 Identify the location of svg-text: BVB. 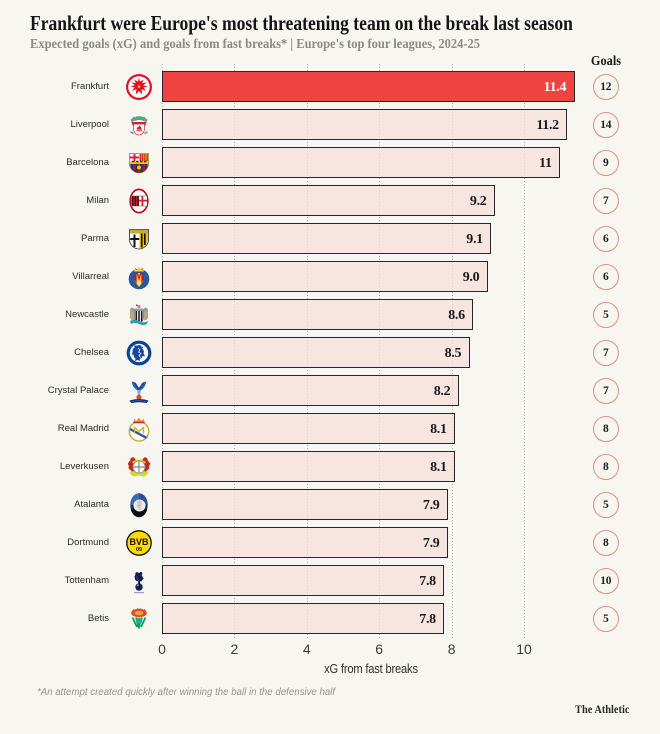
(139, 542).